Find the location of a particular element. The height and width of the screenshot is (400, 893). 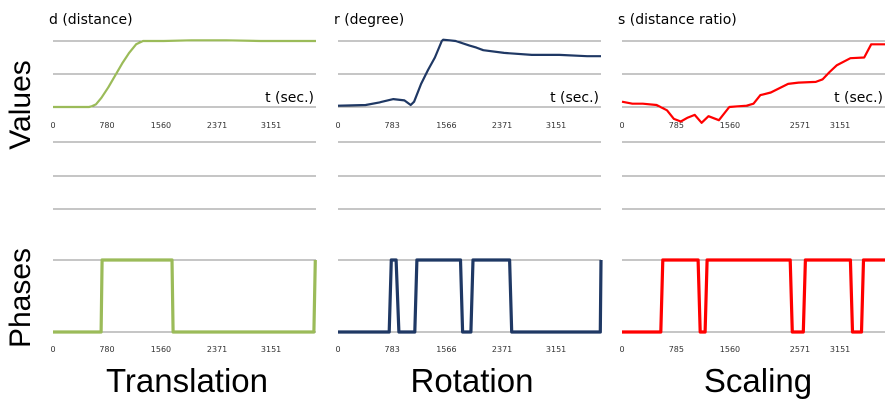

panel-rotation-values: 0 783 1566 2371 3151 r (degree) t (sec.) is located at coordinates (467, 71).